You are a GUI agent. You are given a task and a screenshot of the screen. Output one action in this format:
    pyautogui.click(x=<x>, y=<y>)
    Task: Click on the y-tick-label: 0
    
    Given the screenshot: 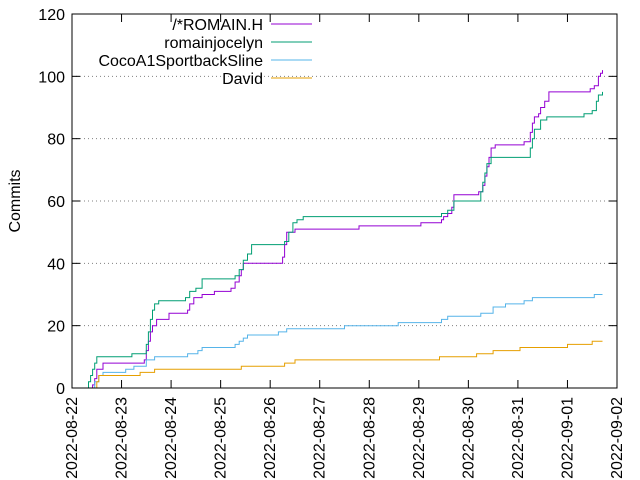 What is the action you would take?
    pyautogui.click(x=60, y=389)
    